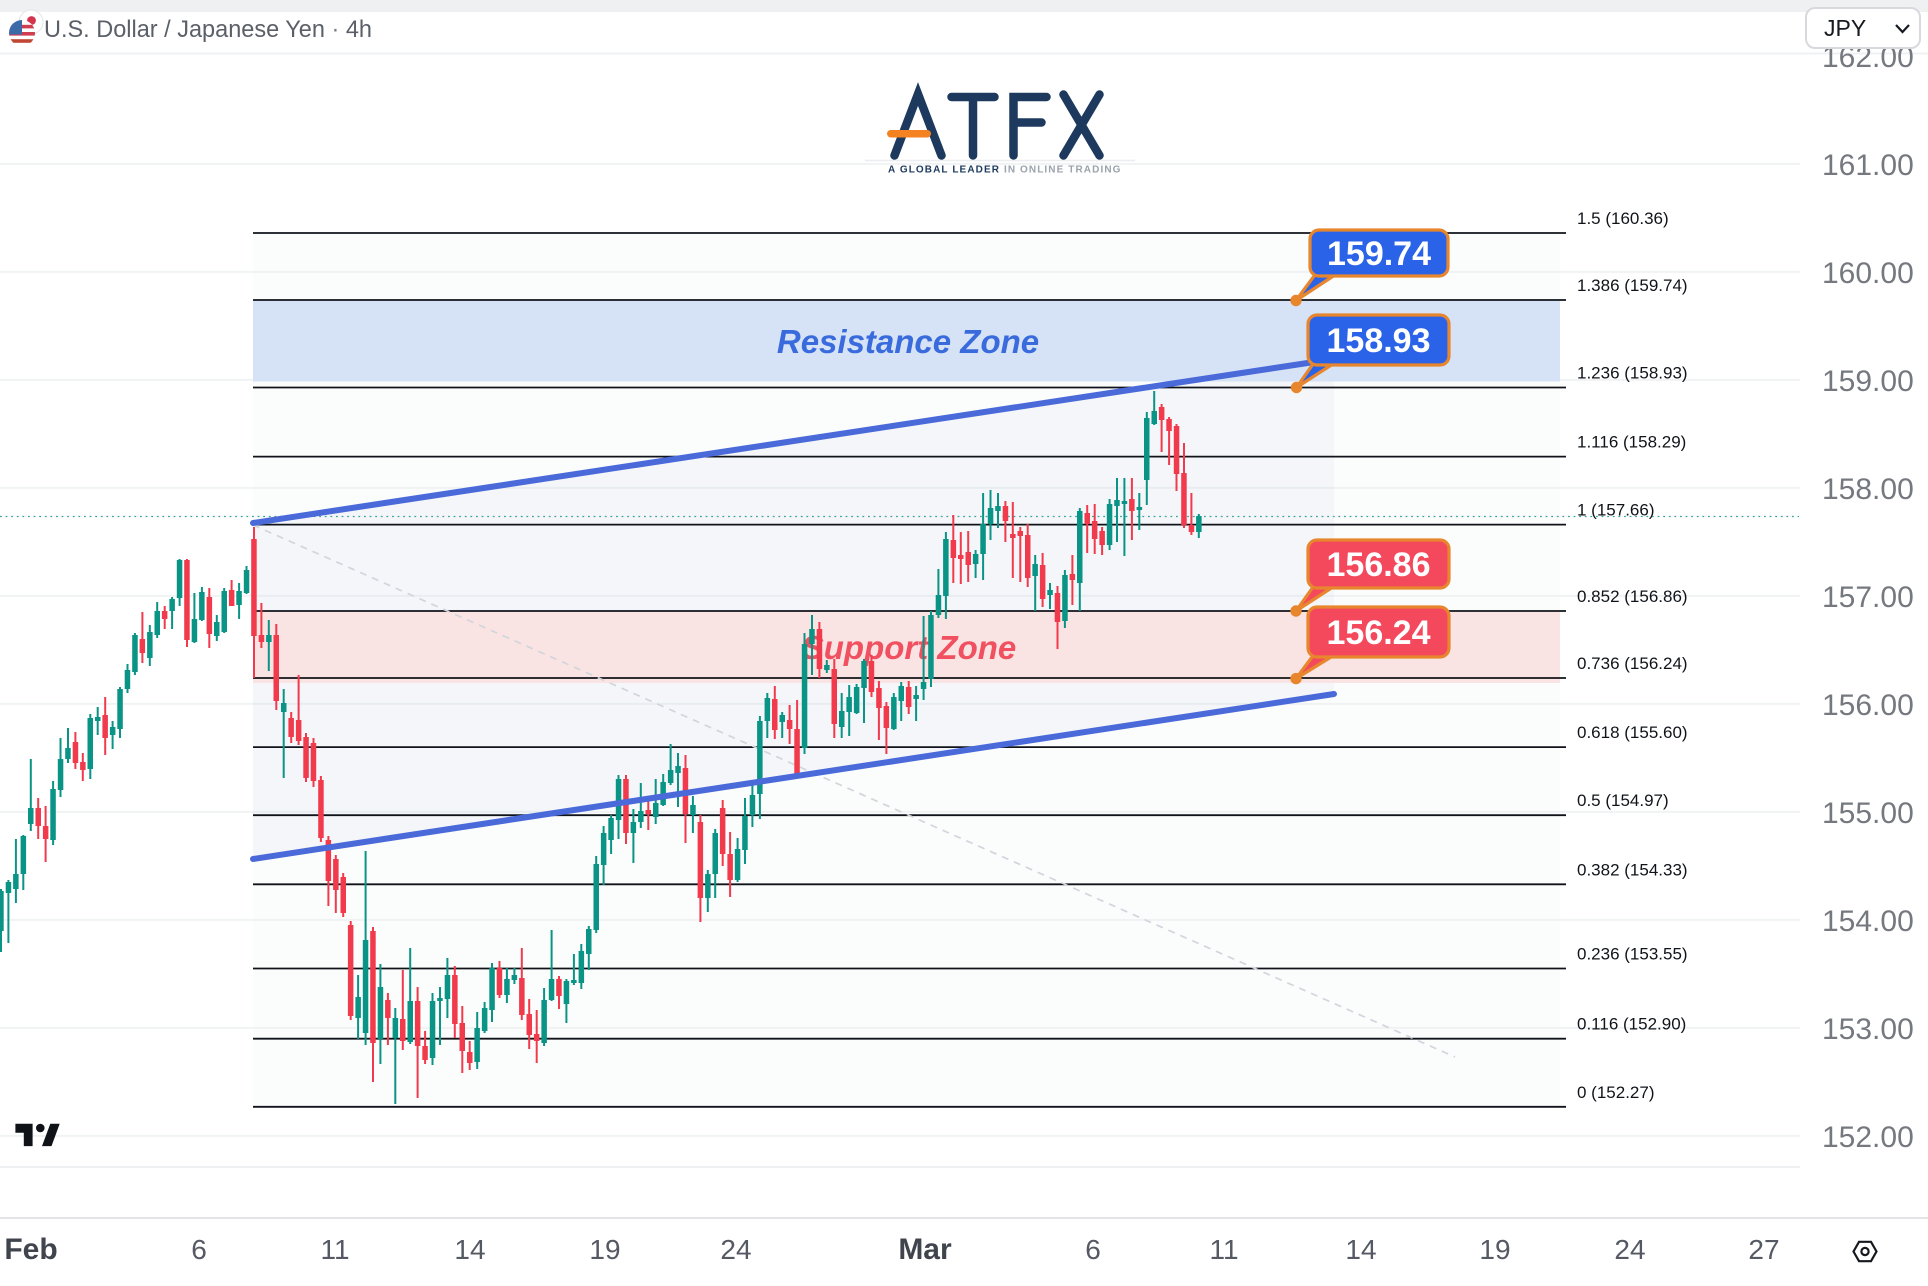 This screenshot has width=1928, height=1286. Describe the element at coordinates (1616, 510) in the screenshot. I see `svg-text: 1 (157.66)` at that location.